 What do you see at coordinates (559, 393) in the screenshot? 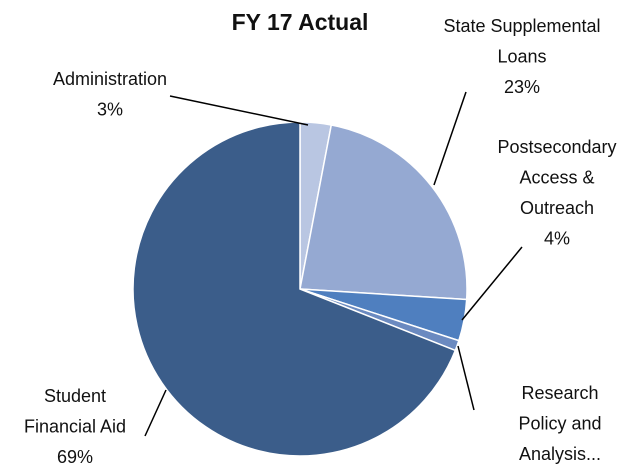
I see `slice-label: Research` at bounding box center [559, 393].